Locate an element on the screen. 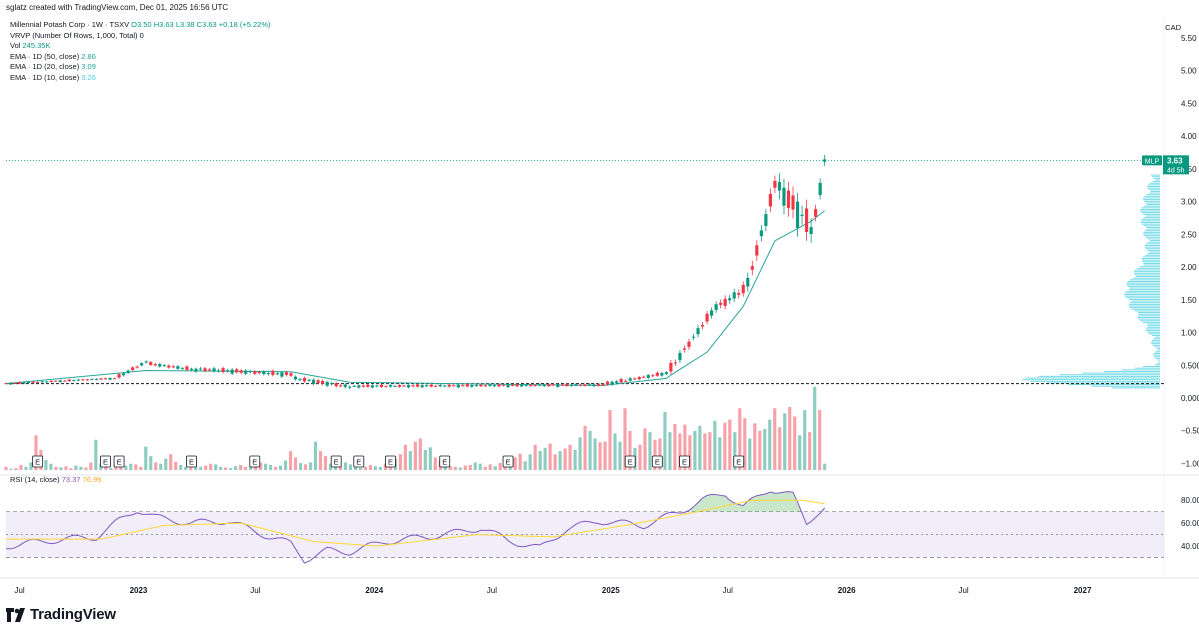 The image size is (1199, 634). ema50-label: EMA · 1D (50, close) is located at coordinates (45, 56).